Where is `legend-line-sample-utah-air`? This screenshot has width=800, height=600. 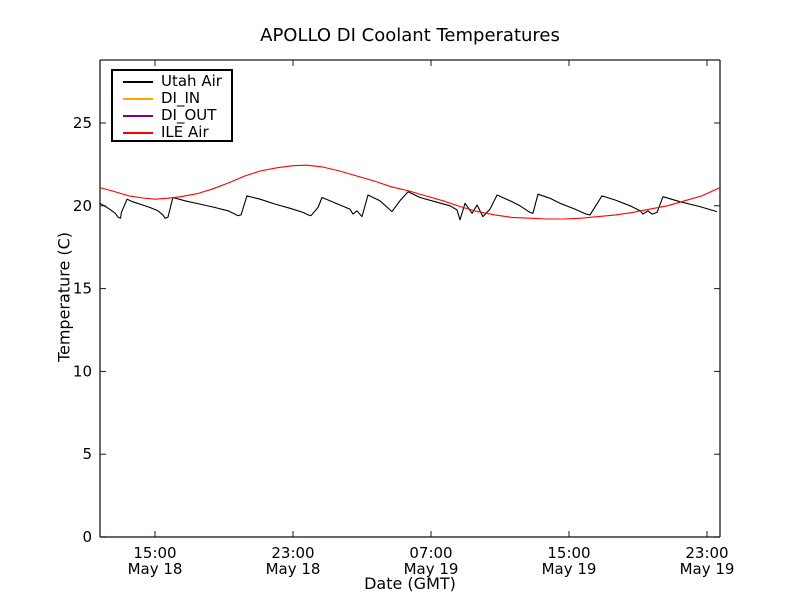 legend-line-sample-utah-air is located at coordinates (138, 81).